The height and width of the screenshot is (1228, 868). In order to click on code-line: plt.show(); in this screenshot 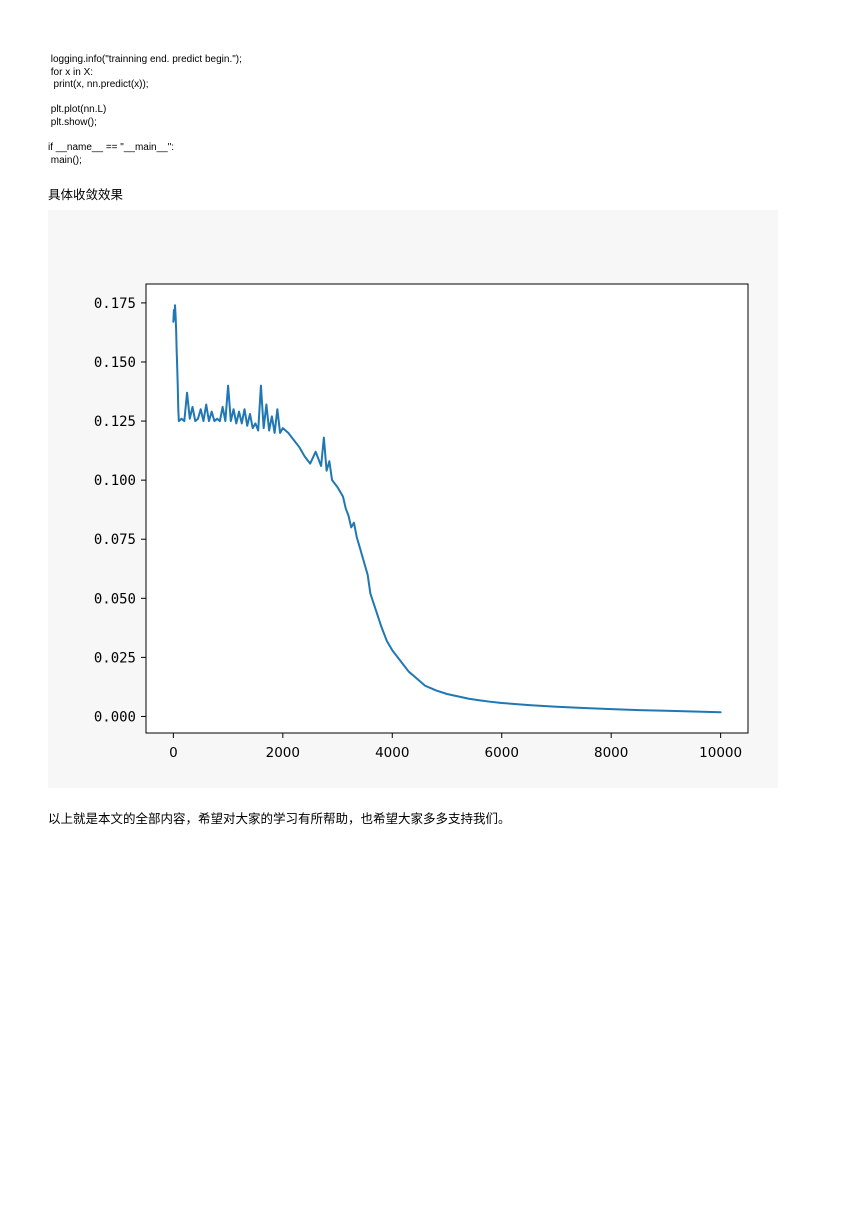, I will do `click(72, 122)`.